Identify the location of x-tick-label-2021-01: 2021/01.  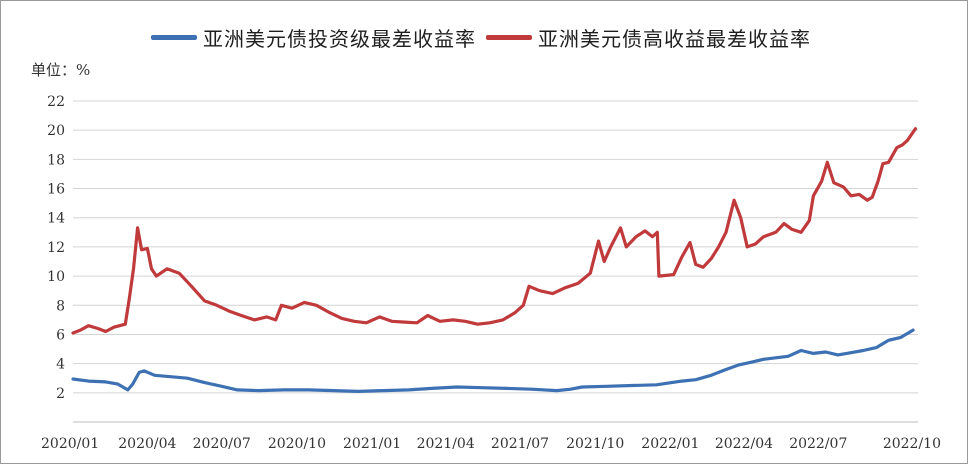
(372, 444).